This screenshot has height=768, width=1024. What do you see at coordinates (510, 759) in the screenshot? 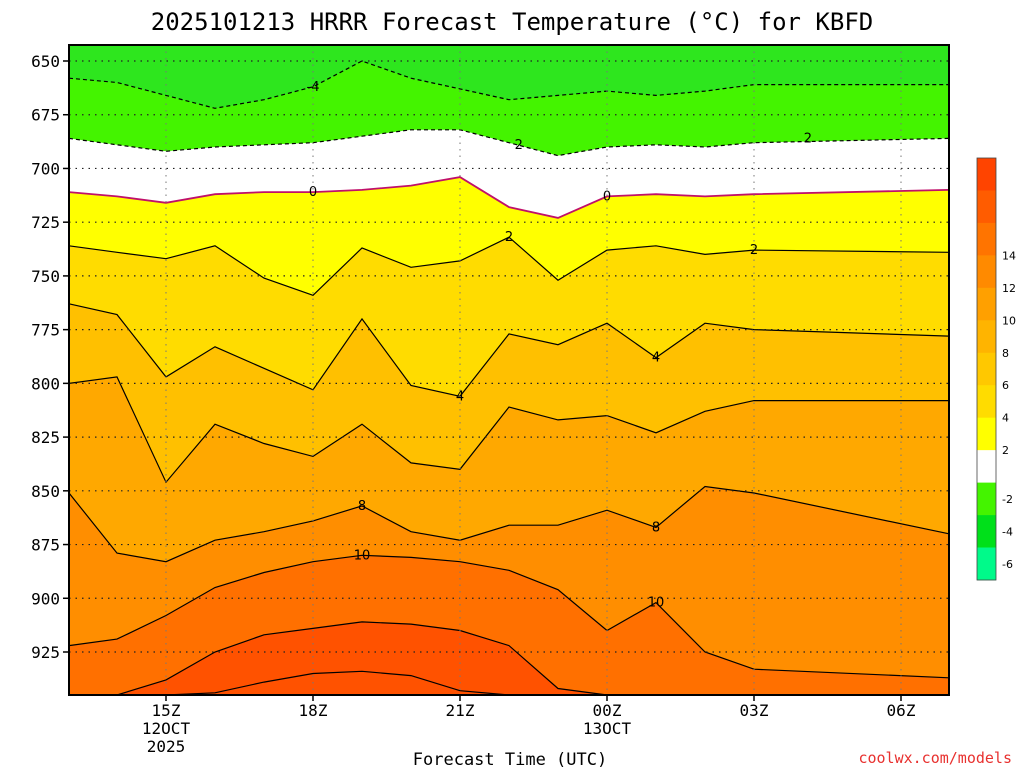
I see `x-axis-label: Forecast Time (UTC)` at bounding box center [510, 759].